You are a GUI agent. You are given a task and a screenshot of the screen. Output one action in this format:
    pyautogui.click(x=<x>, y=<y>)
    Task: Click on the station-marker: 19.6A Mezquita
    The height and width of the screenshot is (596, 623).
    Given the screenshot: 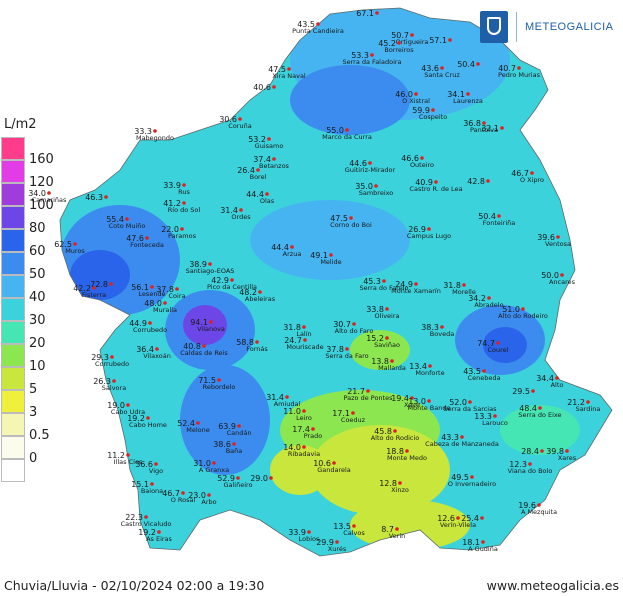 What is the action you would take?
    pyautogui.click(x=537, y=508)
    